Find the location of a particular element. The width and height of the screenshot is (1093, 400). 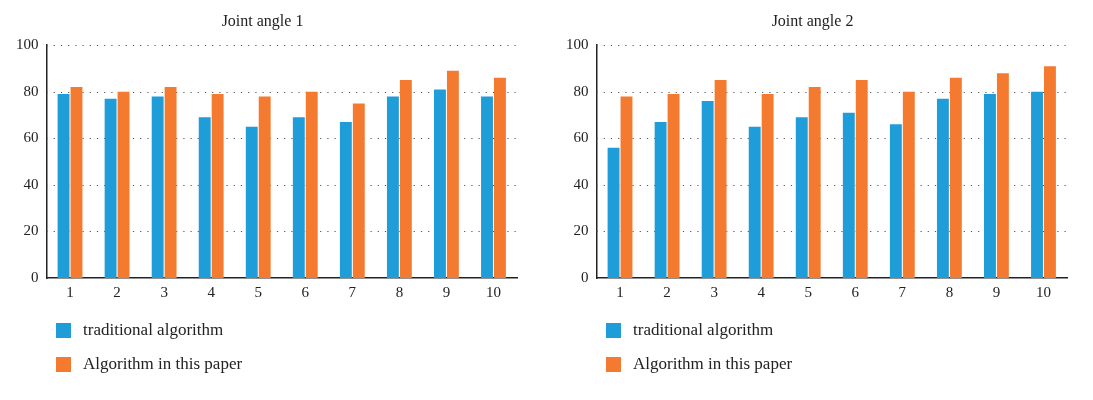

chart-title: Joint angle 1 is located at coordinates (262, 20).